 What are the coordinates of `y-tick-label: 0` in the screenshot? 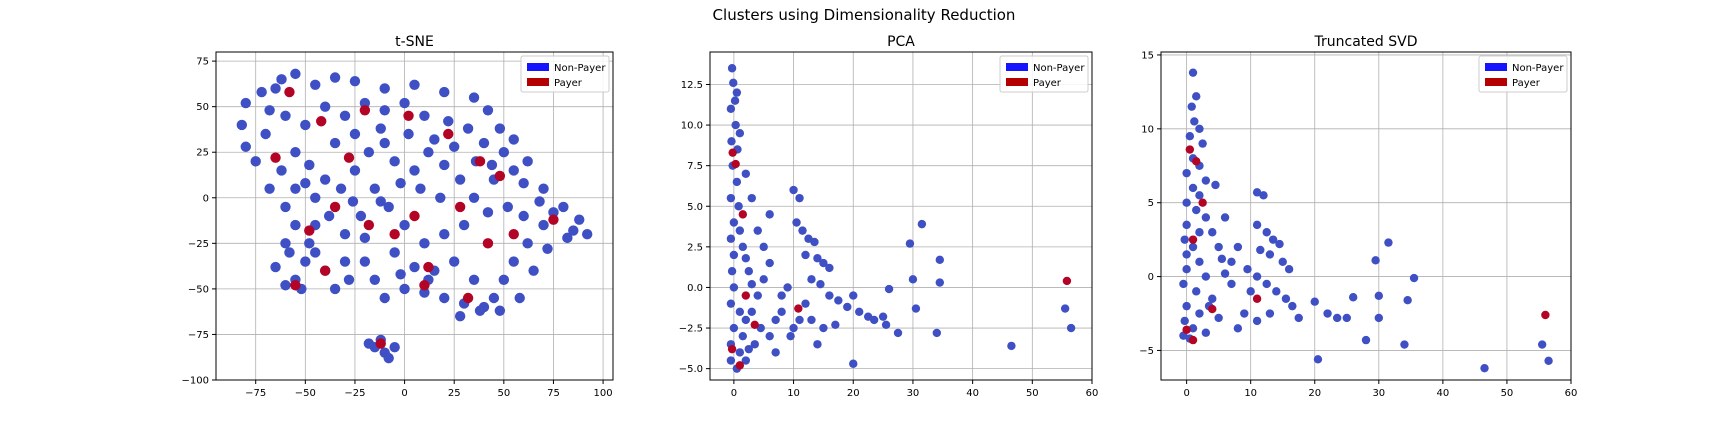 It's located at (206, 198).